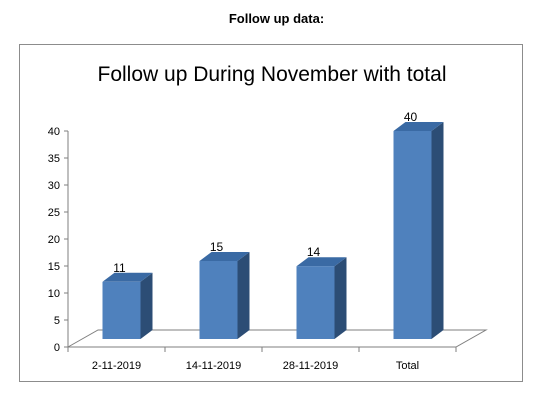 This screenshot has height=403, width=553. I want to click on y-tick-label: 0, so click(57, 348).